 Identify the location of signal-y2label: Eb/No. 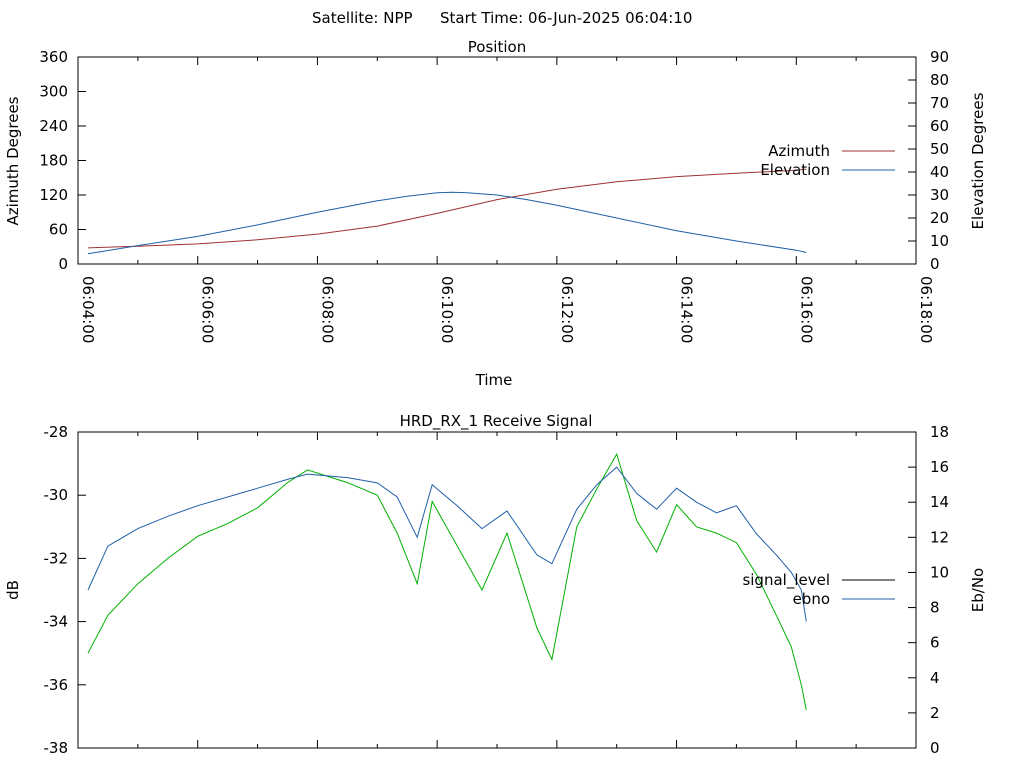
(978, 590).